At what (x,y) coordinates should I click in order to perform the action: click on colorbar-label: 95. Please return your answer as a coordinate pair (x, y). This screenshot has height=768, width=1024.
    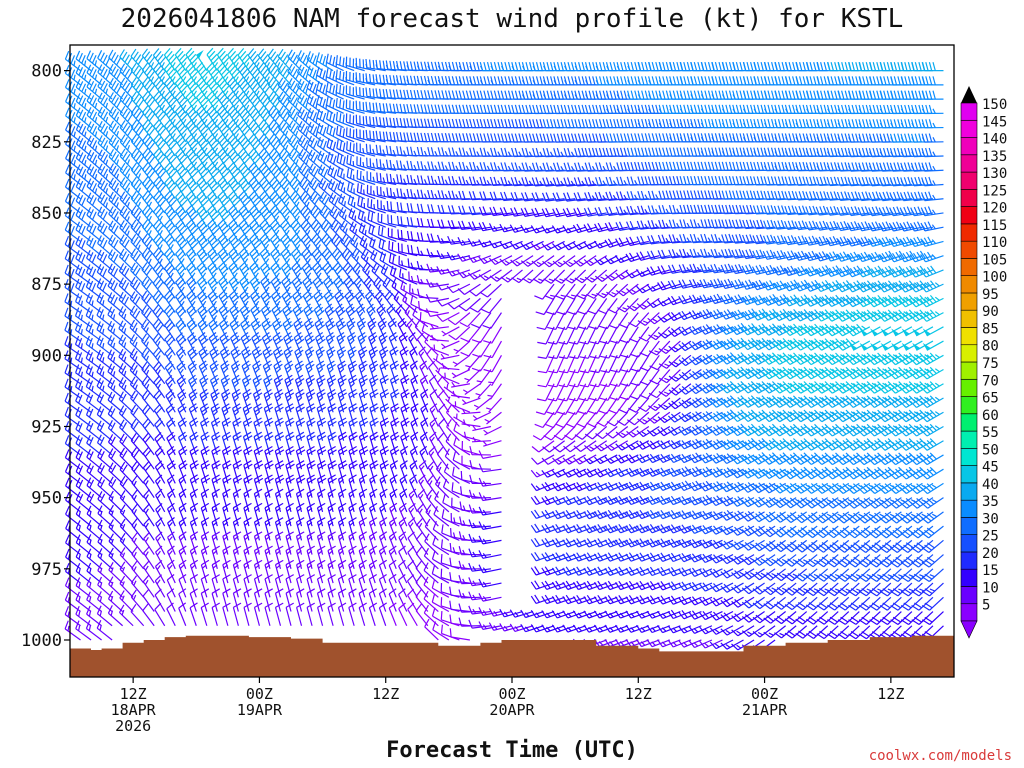
    Looking at the image, I should click on (990, 295).